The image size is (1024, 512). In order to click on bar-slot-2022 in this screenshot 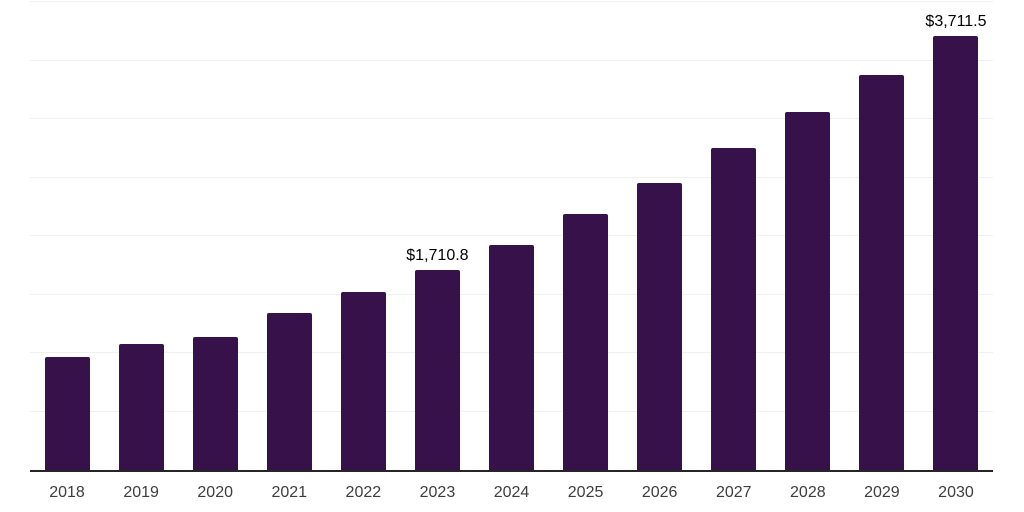, I will do `click(363, 381)`.